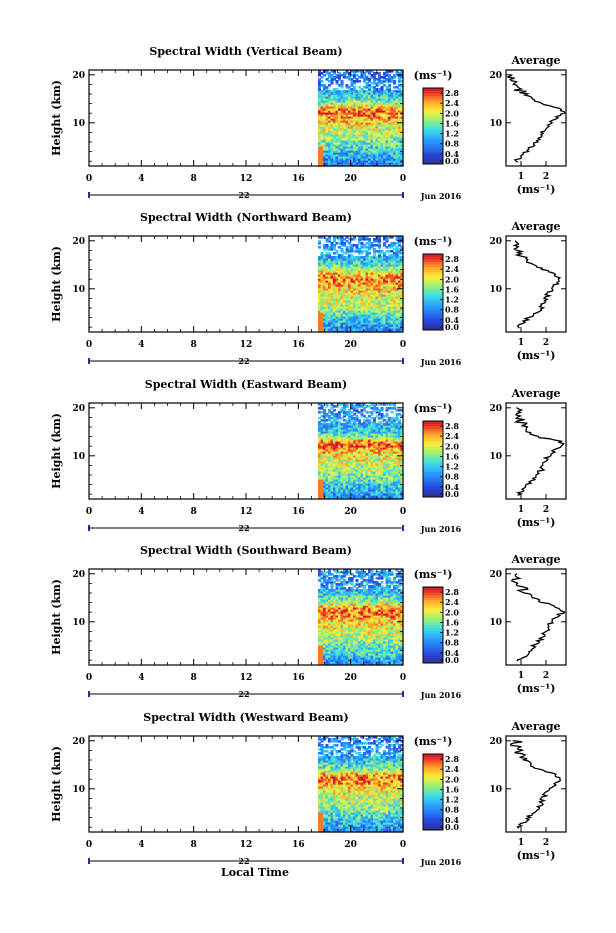  Describe the element at coordinates (452, 477) in the screenshot. I see `colorbar-tick-label: 0.8` at that location.